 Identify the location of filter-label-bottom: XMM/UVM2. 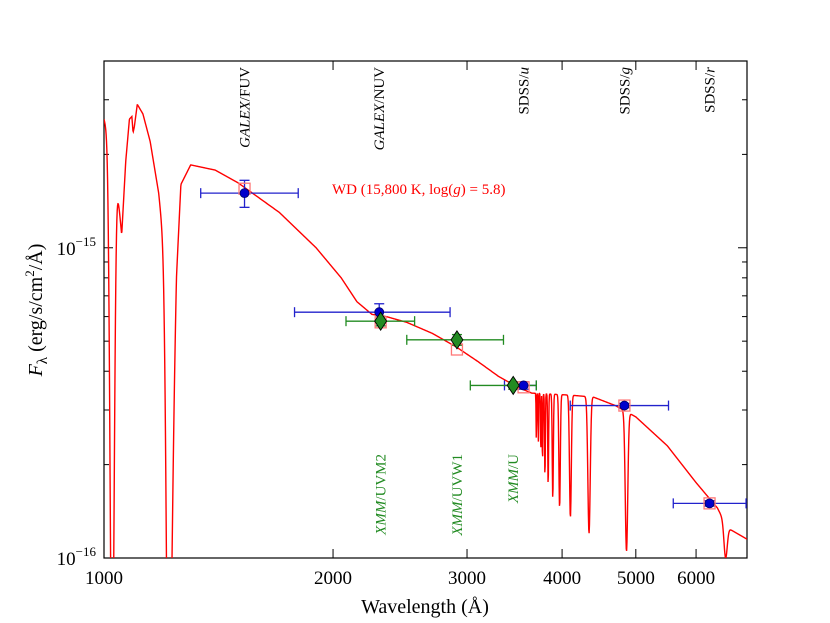
(382, 495).